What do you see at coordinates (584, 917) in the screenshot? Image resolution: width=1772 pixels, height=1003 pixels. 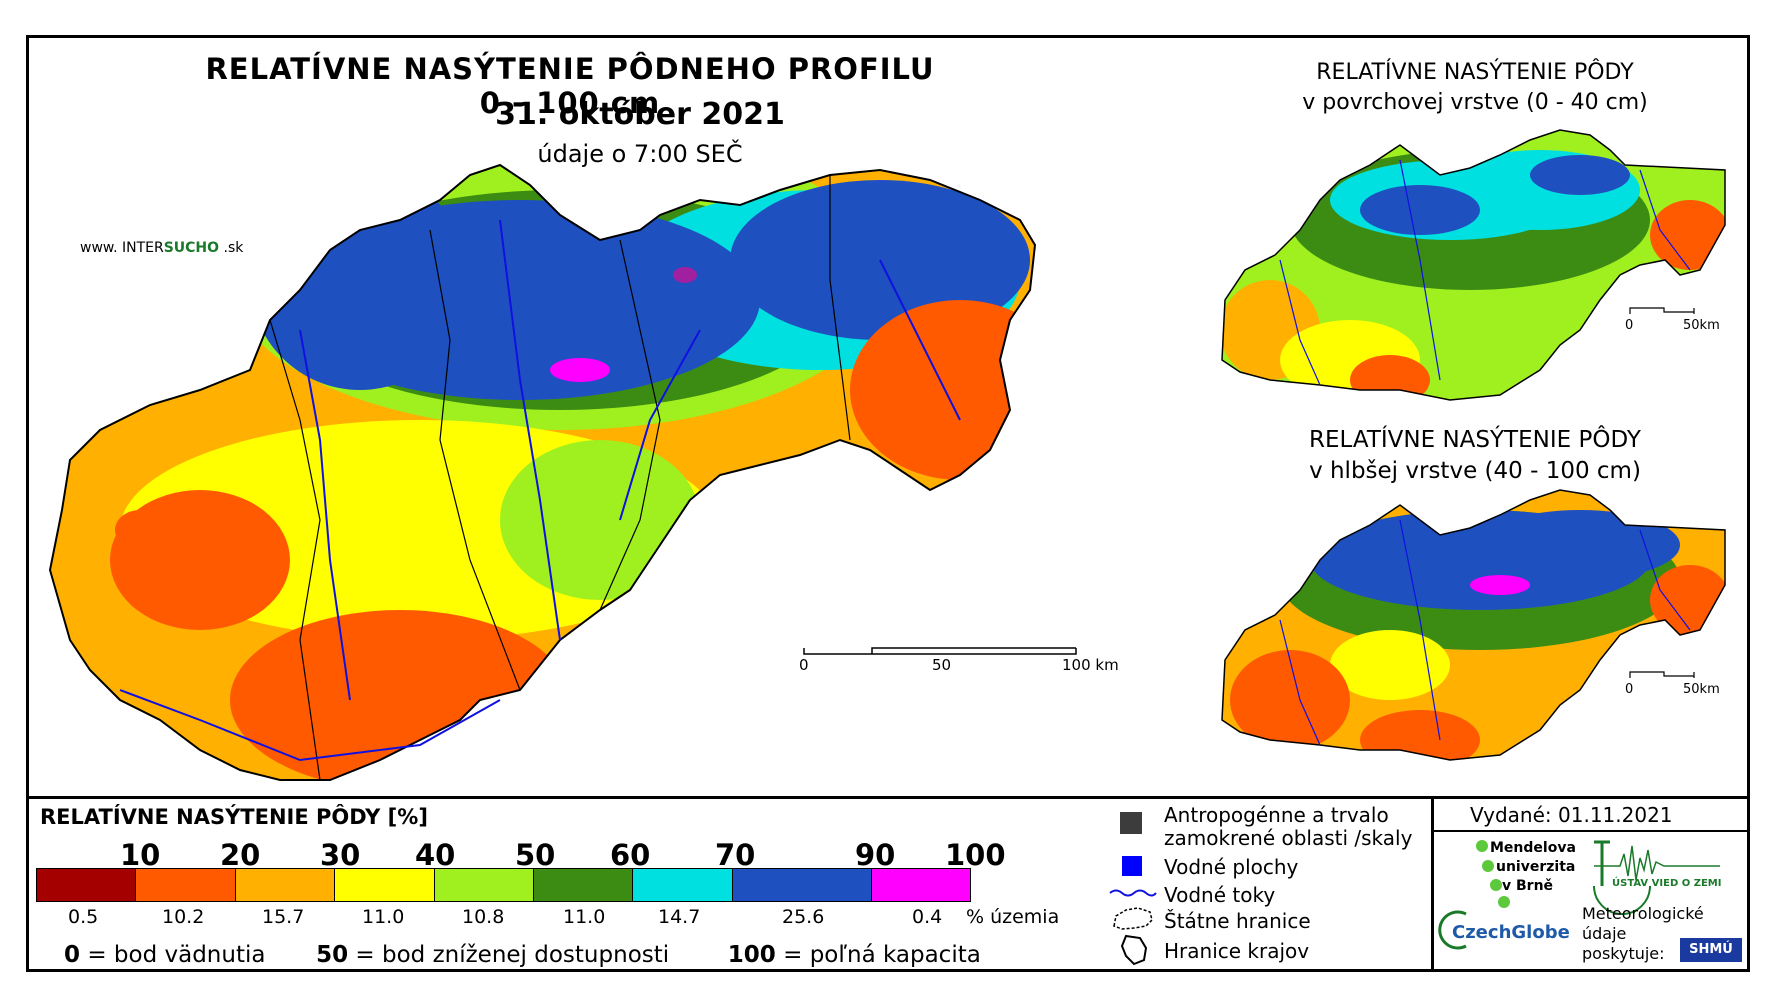 I see `legend-percent-5: 11.0` at bounding box center [584, 917].